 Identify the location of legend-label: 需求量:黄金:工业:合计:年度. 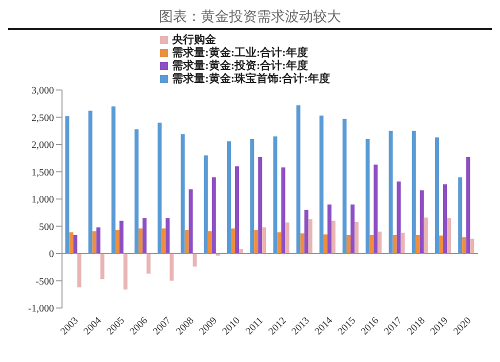
(240, 53).